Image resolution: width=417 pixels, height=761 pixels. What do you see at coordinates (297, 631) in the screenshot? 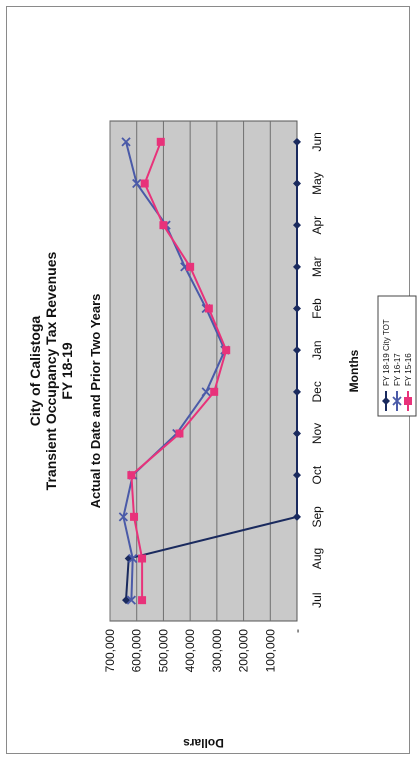
I see `y-tick-label: -` at bounding box center [297, 631].